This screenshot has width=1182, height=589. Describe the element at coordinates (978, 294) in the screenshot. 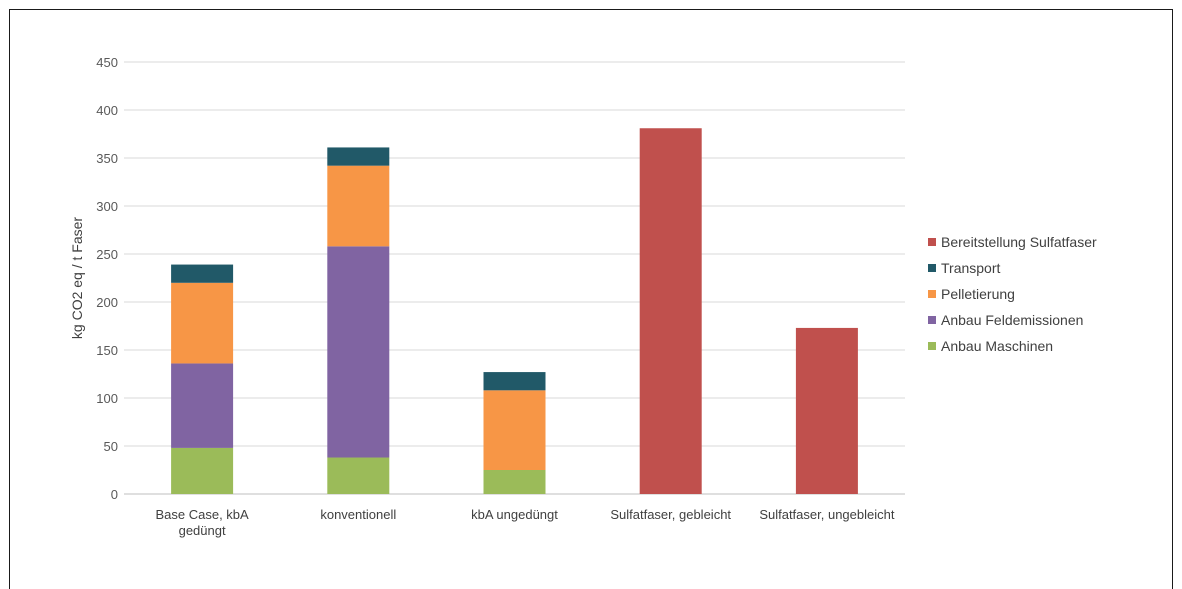

I see `legend-label: Pelletierung` at that location.